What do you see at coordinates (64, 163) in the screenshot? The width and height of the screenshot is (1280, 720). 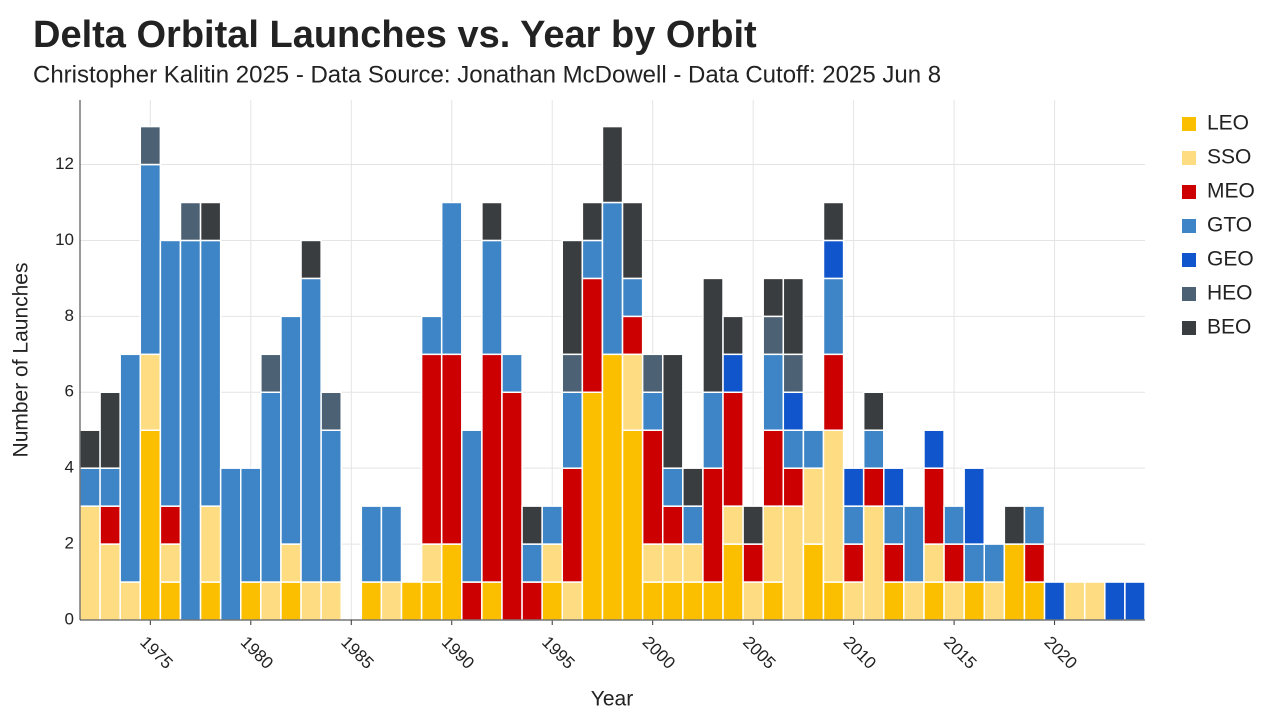 I see `y-tick-label: 12` at bounding box center [64, 163].